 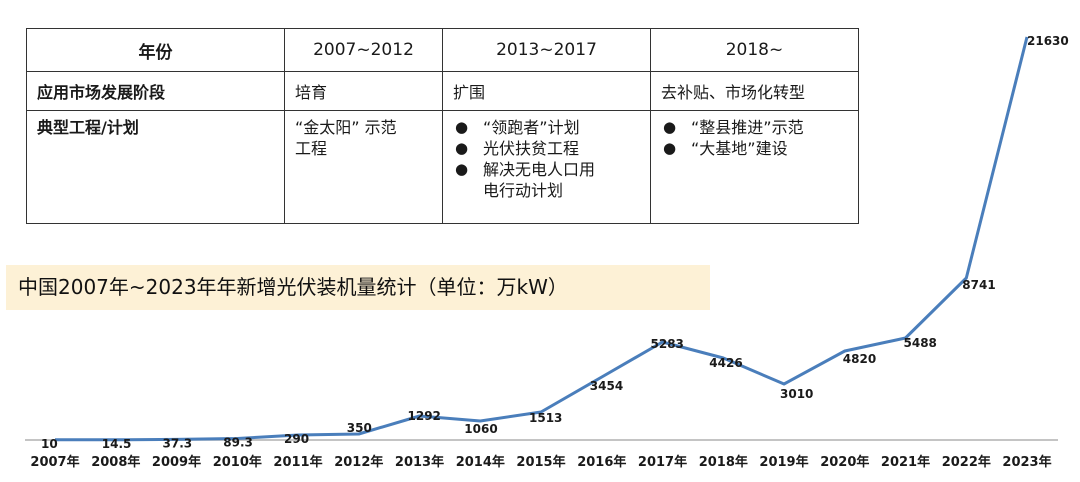 I want to click on header-cell: 2007~2012, so click(x=363, y=50).